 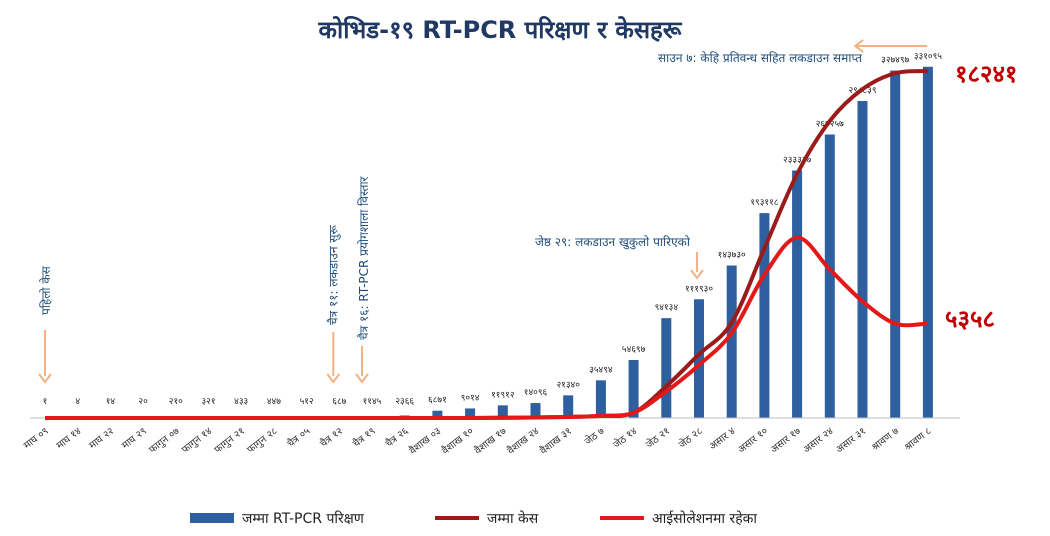 What do you see at coordinates (46, 290) in the screenshot?
I see `annotation-first-case: पहिलो केस` at bounding box center [46, 290].